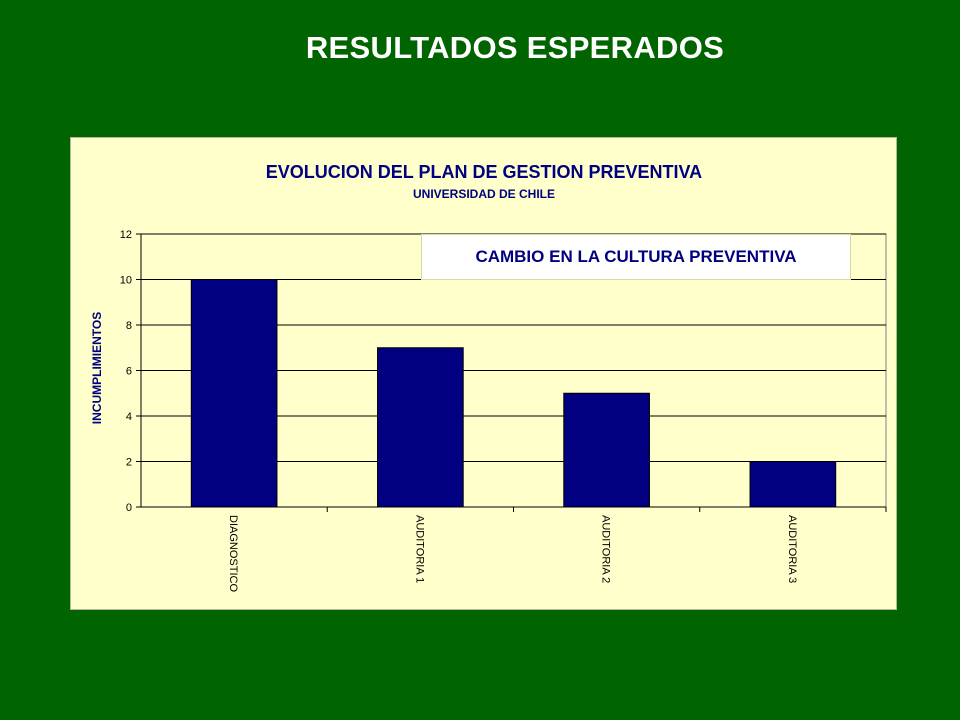 The height and width of the screenshot is (720, 960). What do you see at coordinates (233, 553) in the screenshot?
I see `x-category-label: DIAGNOSTICO` at bounding box center [233, 553].